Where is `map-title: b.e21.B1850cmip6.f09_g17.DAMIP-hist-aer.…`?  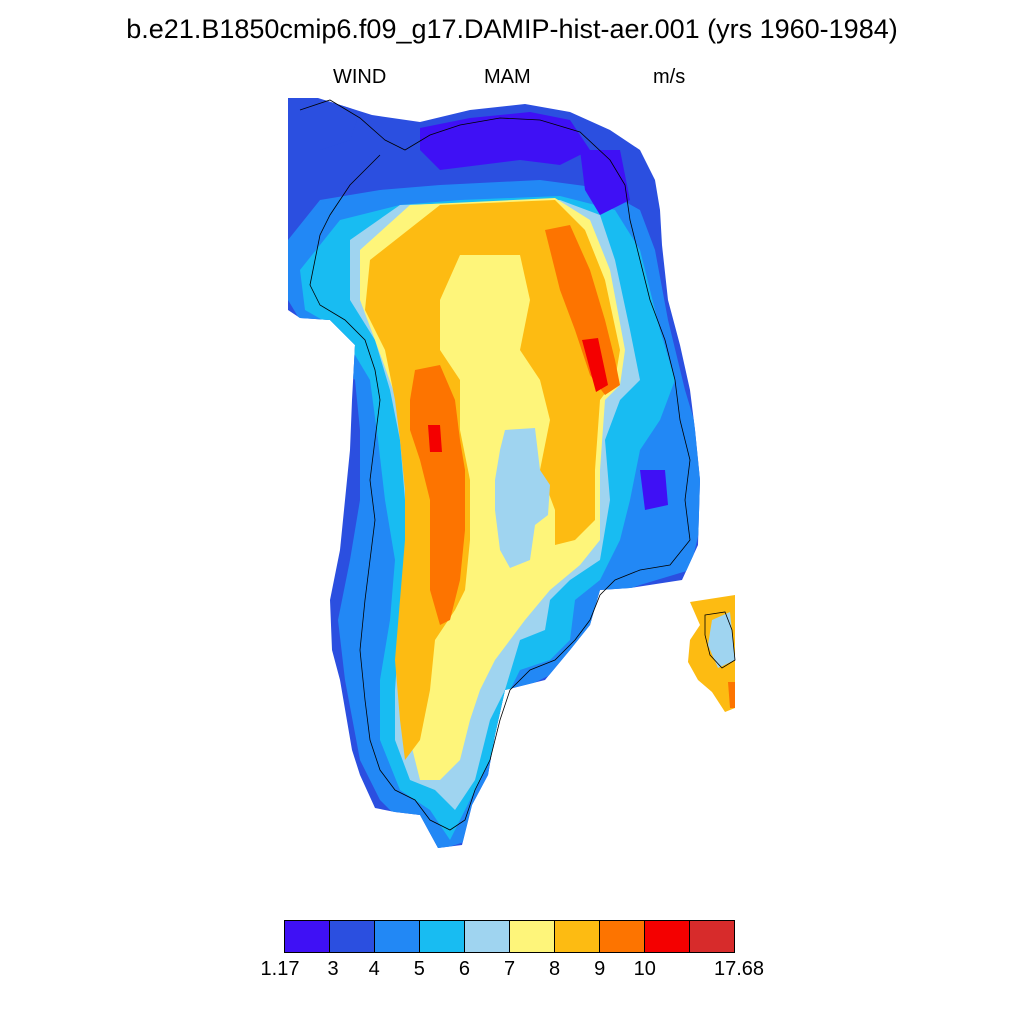 map-title: b.e21.B1850cmip6.f09_g17.DAMIP-hist-aer.… is located at coordinates (512, 29).